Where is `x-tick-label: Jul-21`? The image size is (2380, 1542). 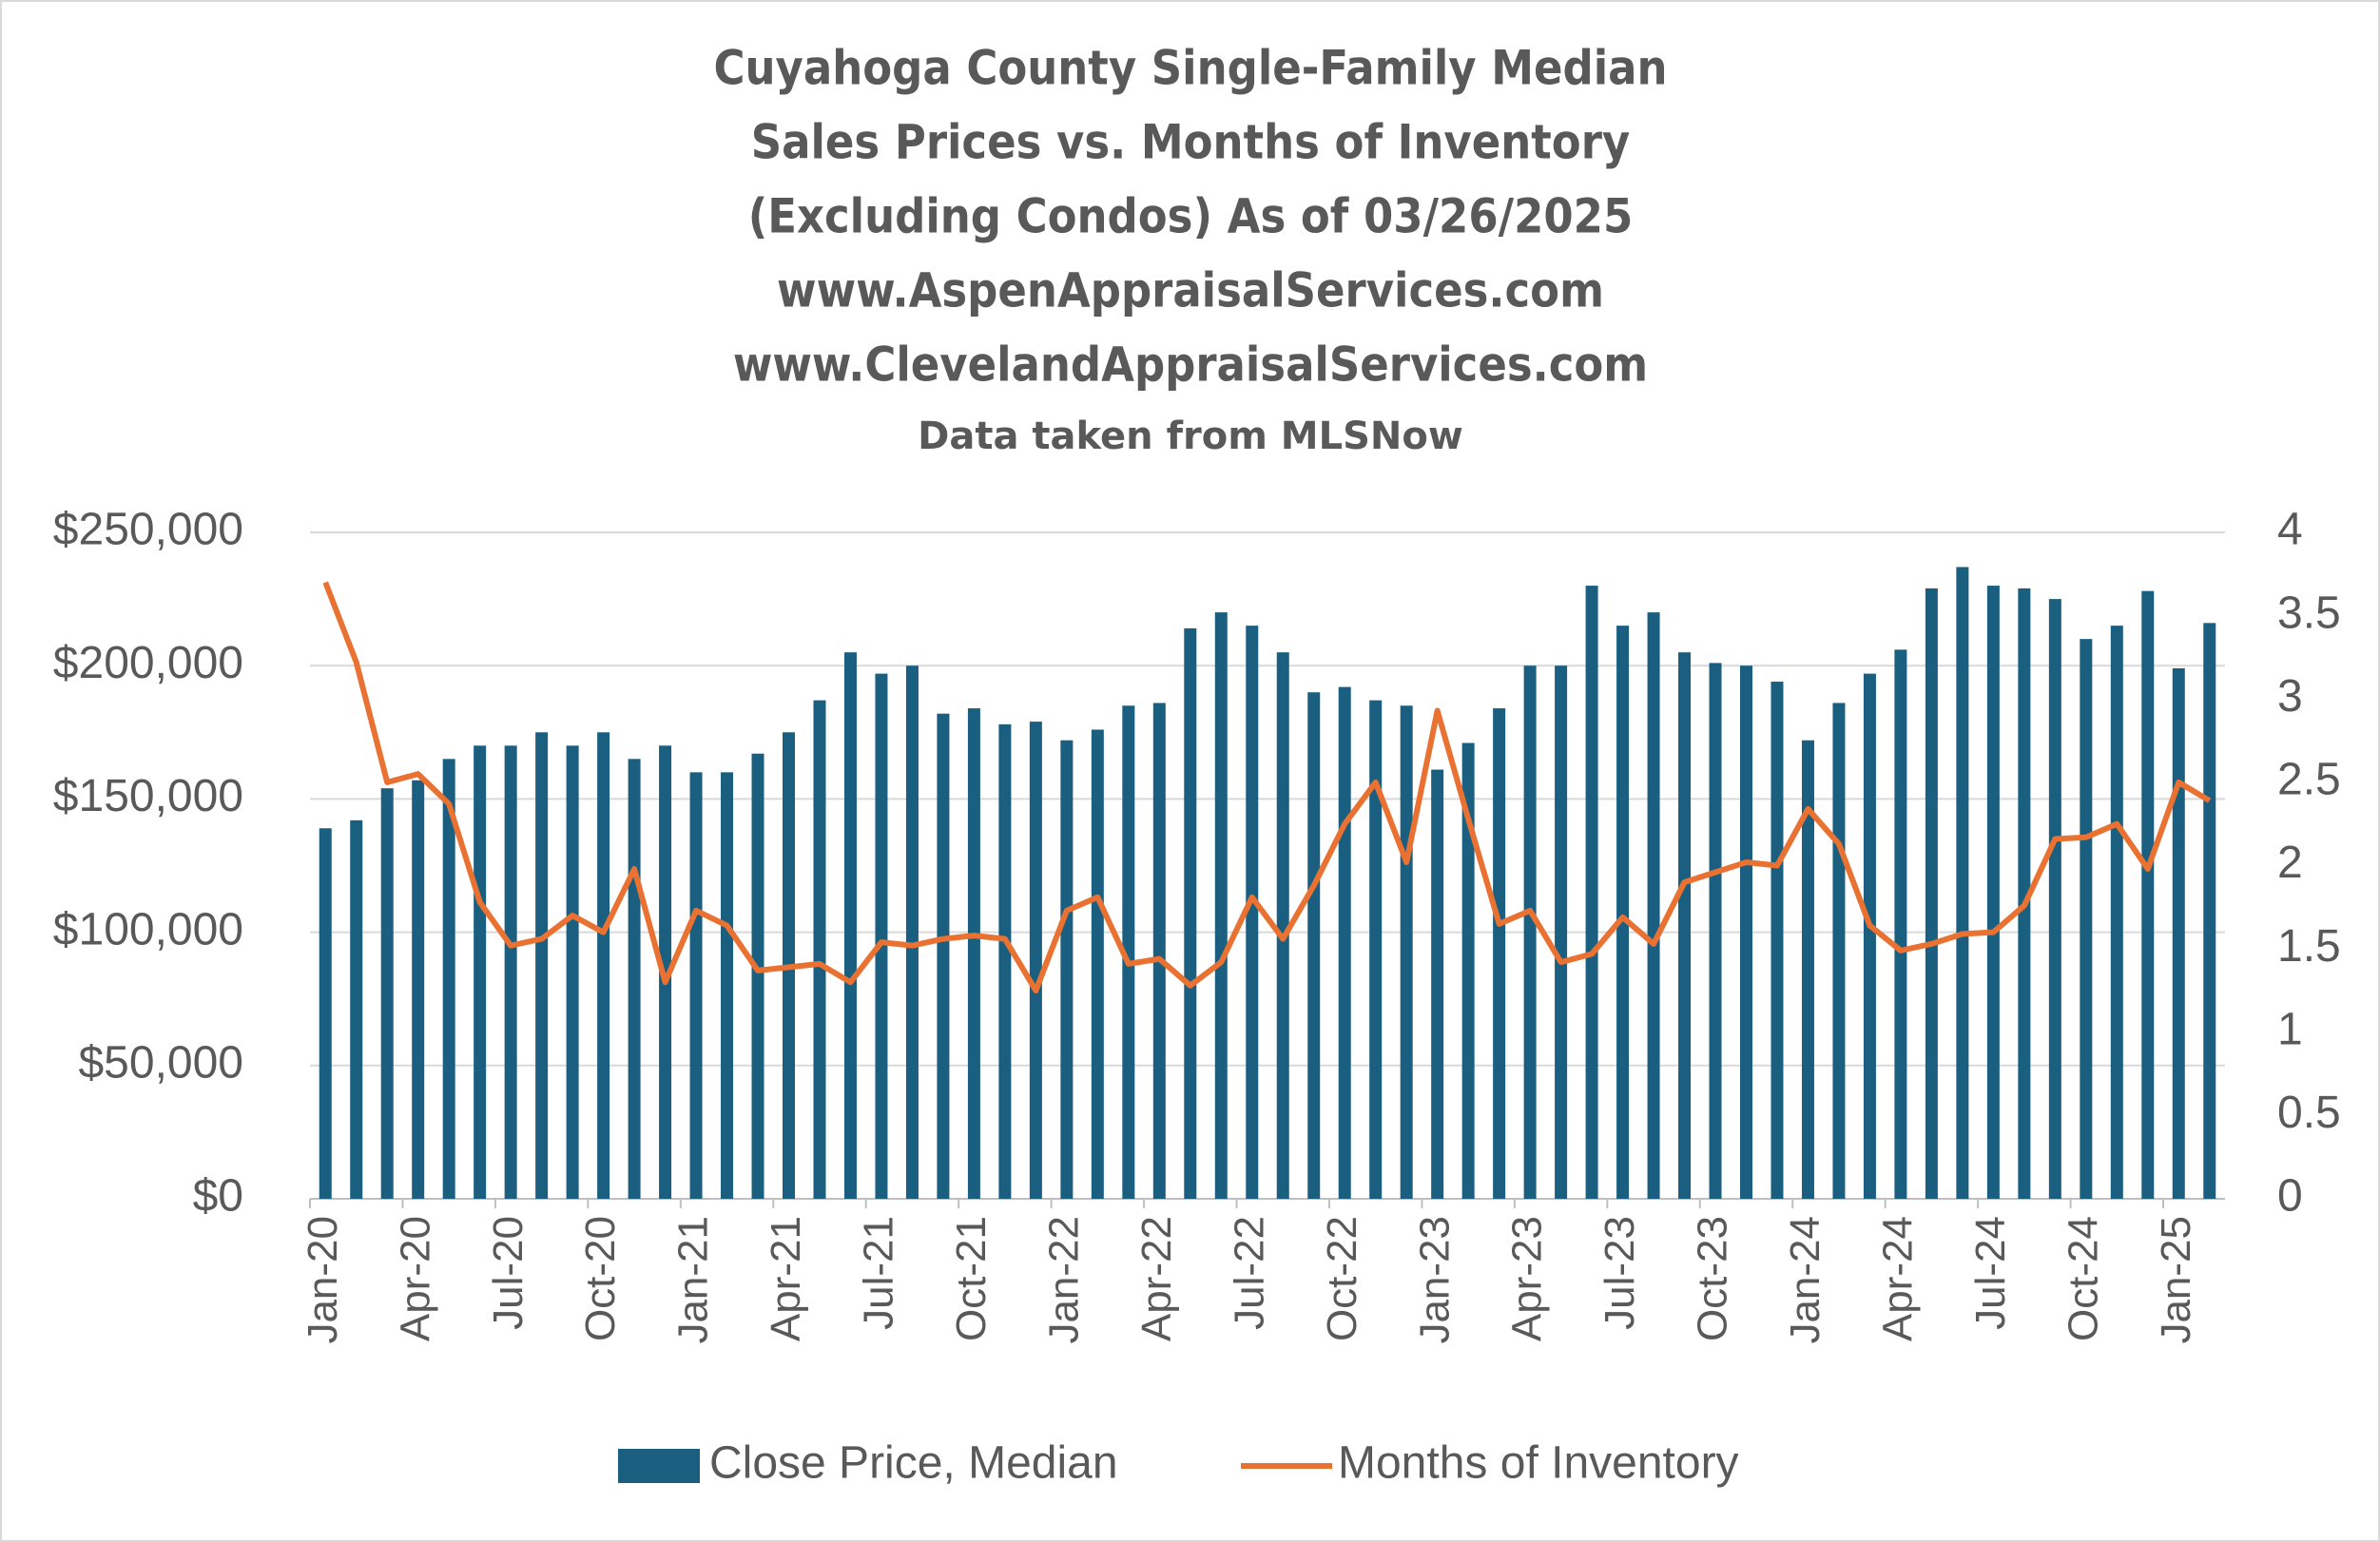 x-tick-label: Jul-21 is located at coordinates (879, 1273).